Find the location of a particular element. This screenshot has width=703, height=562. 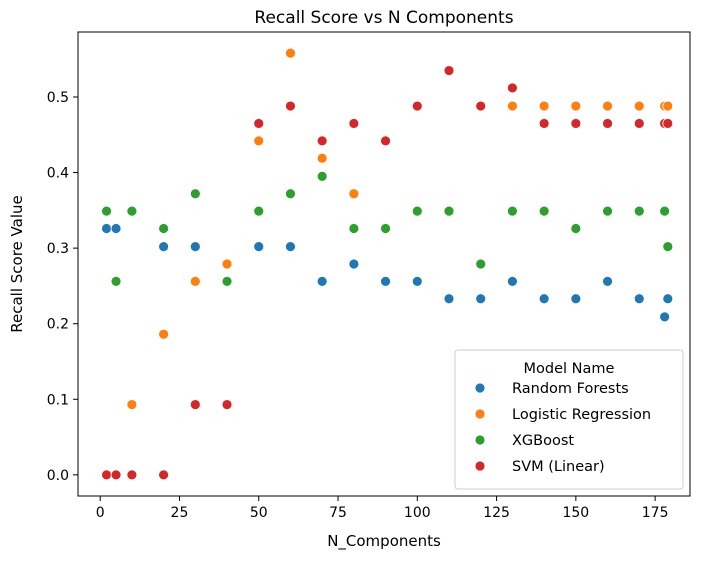

x-tick-label: 0 is located at coordinates (100, 513).